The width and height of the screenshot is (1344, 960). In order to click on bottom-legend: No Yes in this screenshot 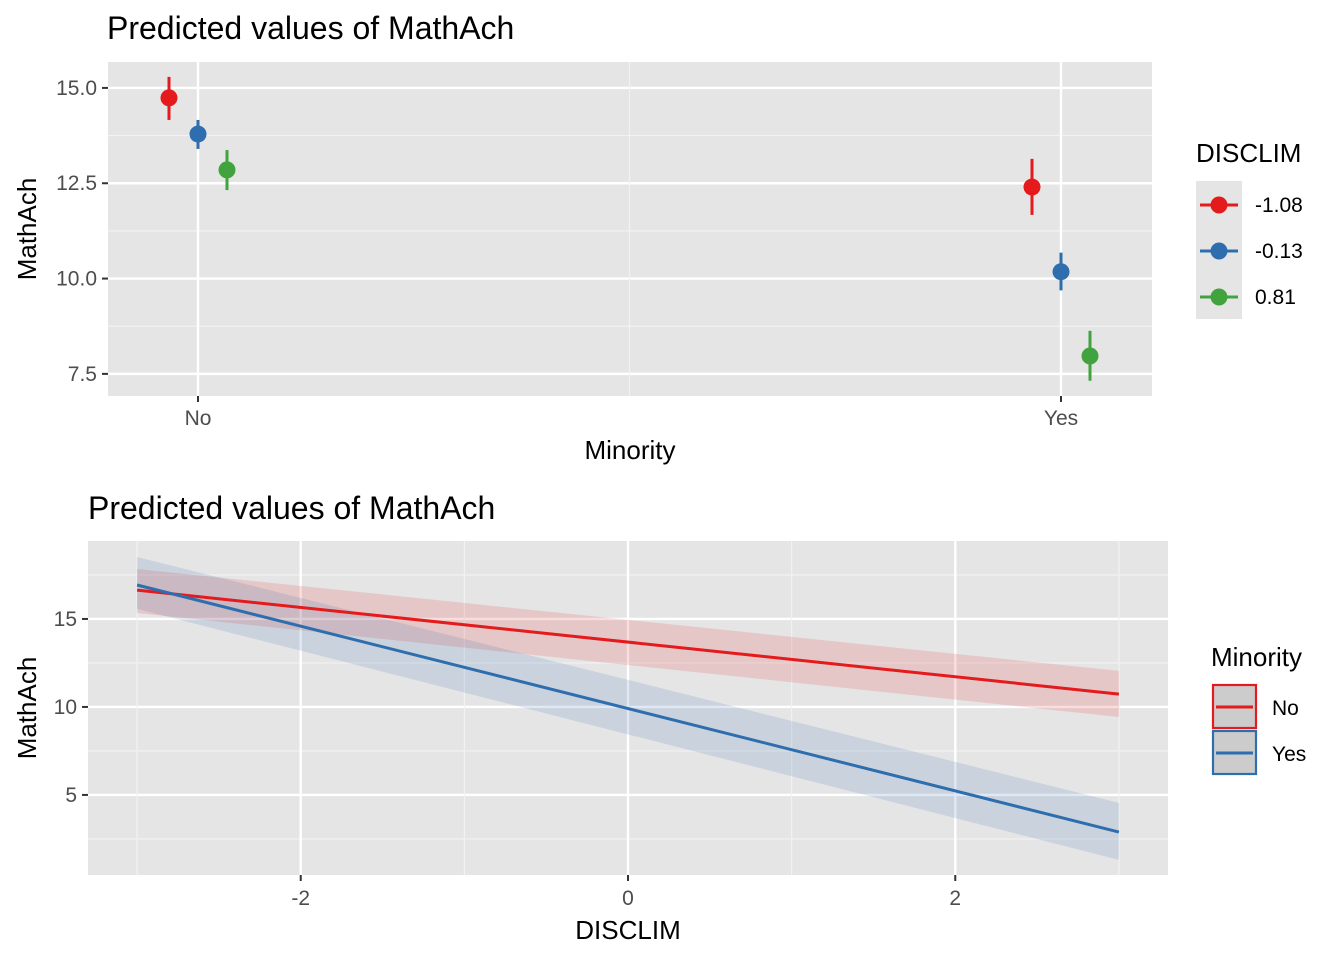, I will do `click(1258, 729)`.